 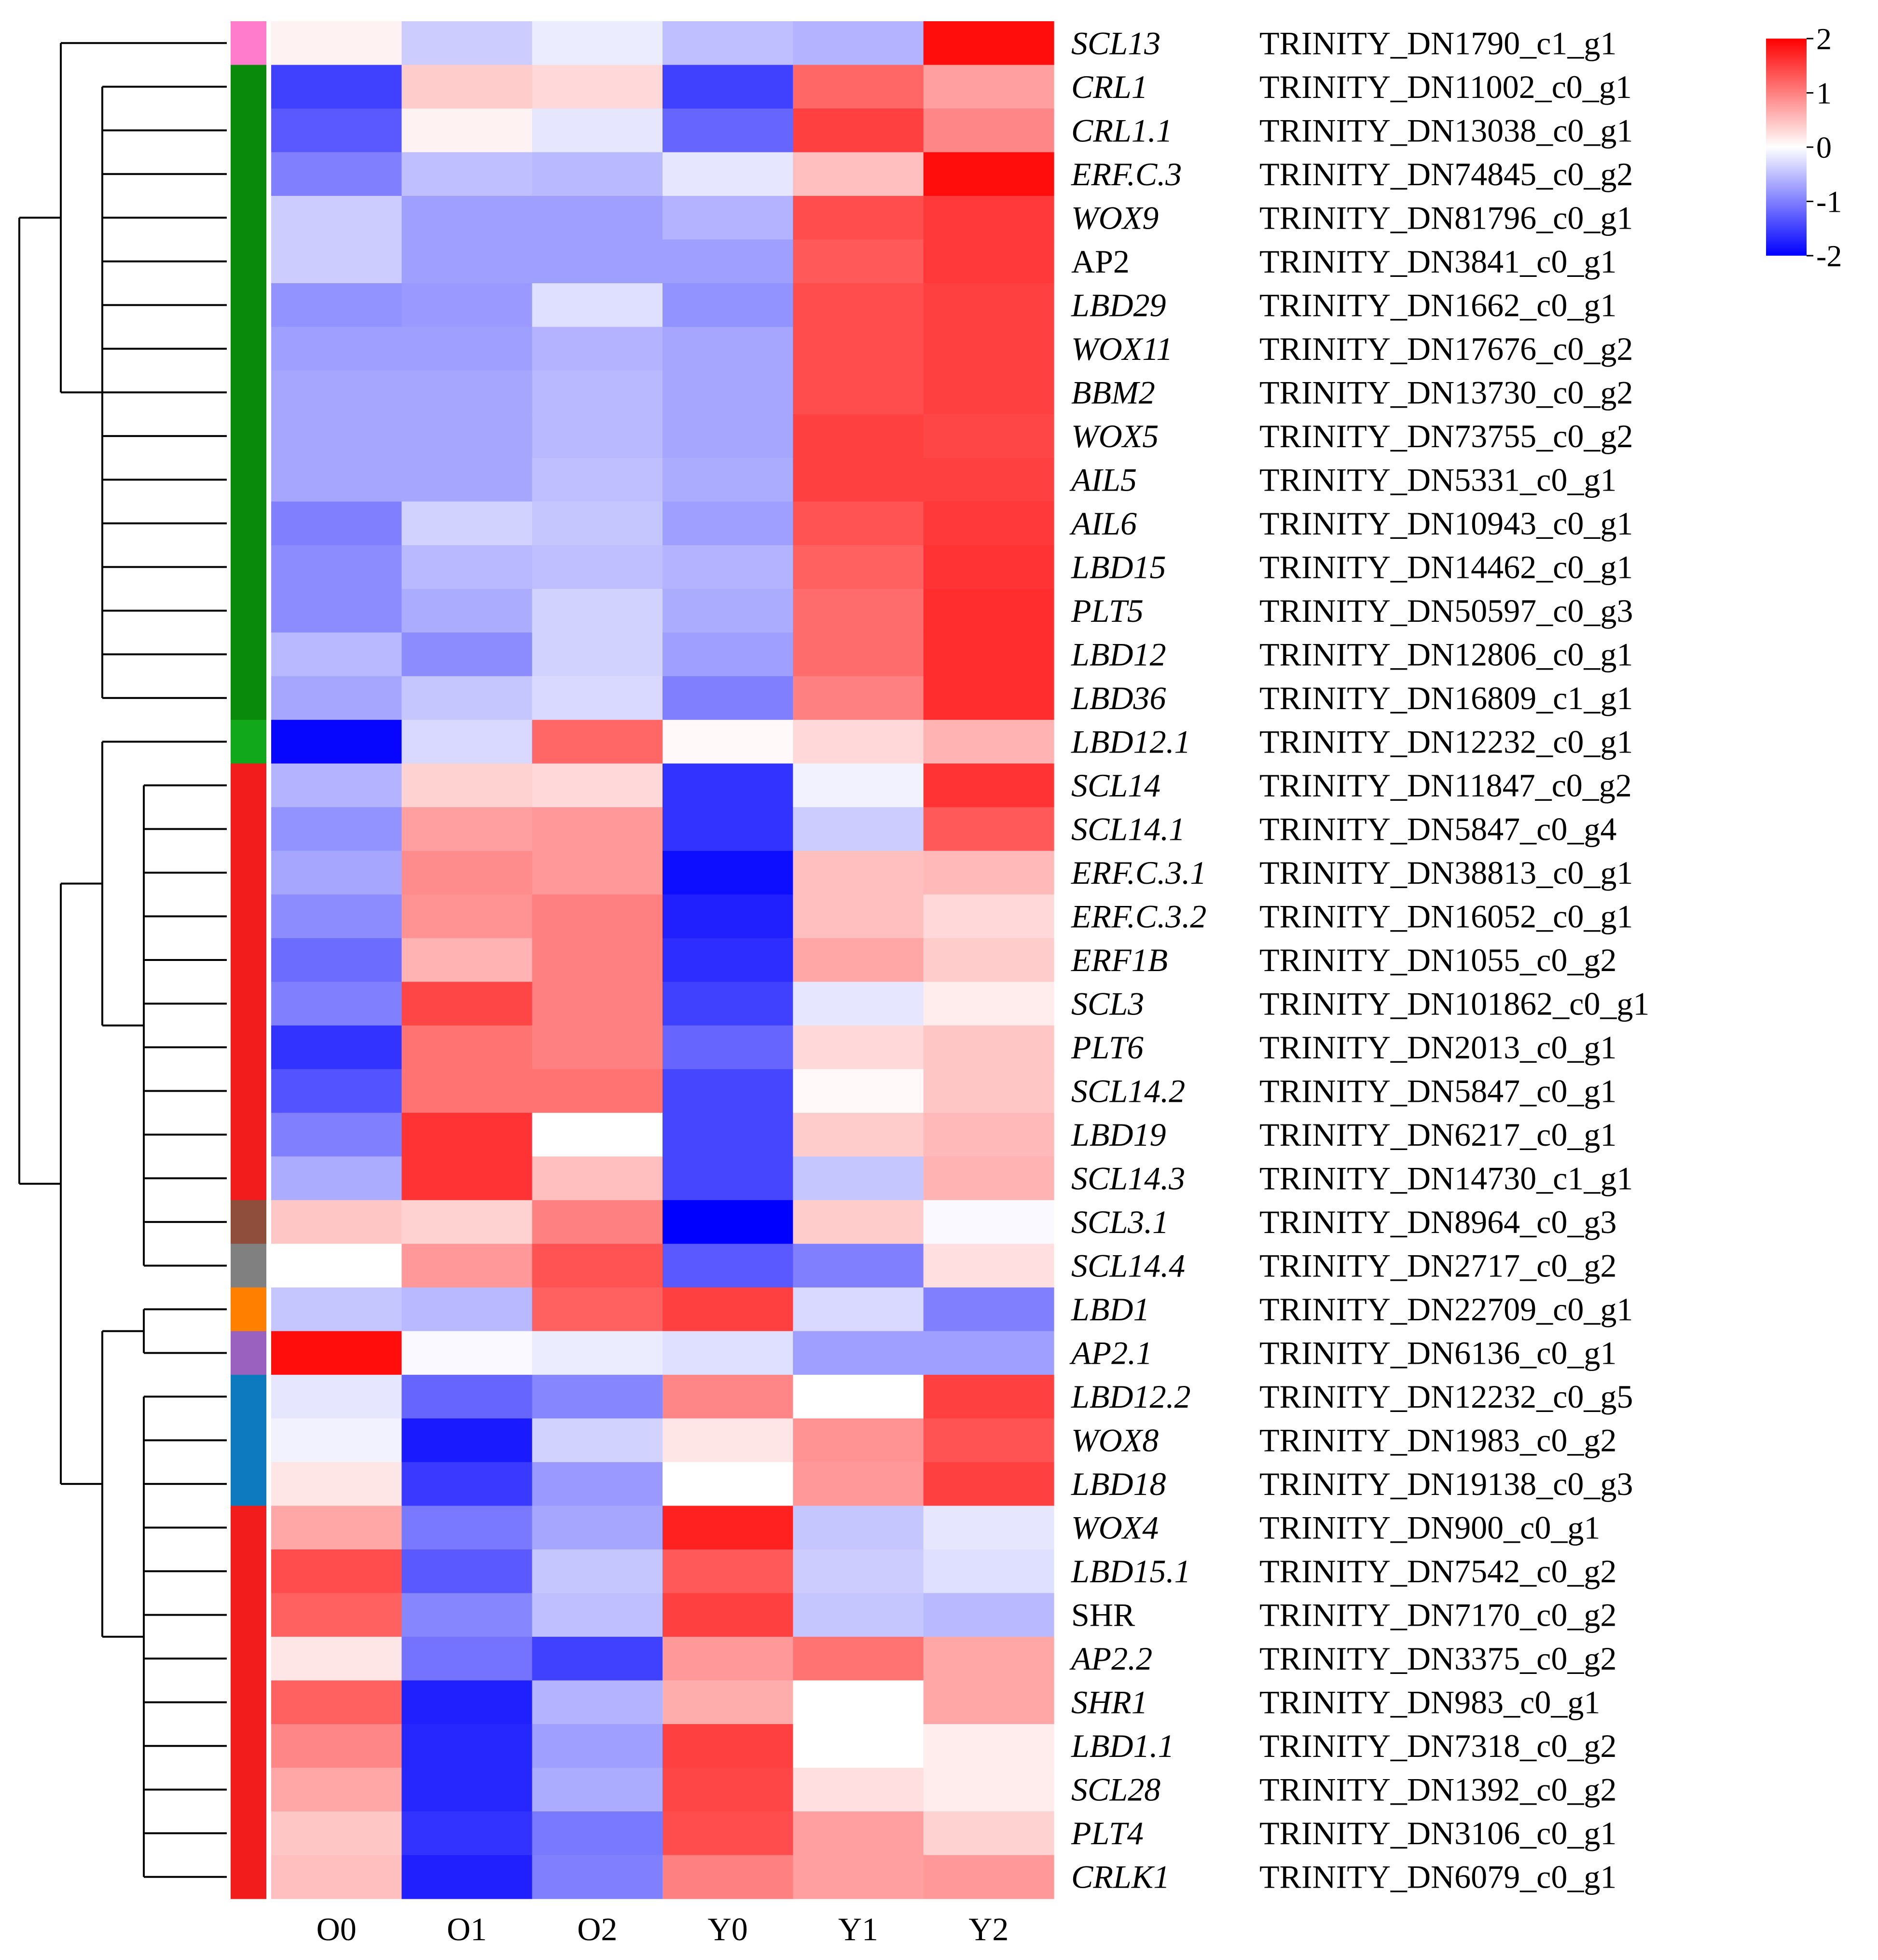 What do you see at coordinates (1103, 523) in the screenshot?
I see `gene-label: AIL6` at bounding box center [1103, 523].